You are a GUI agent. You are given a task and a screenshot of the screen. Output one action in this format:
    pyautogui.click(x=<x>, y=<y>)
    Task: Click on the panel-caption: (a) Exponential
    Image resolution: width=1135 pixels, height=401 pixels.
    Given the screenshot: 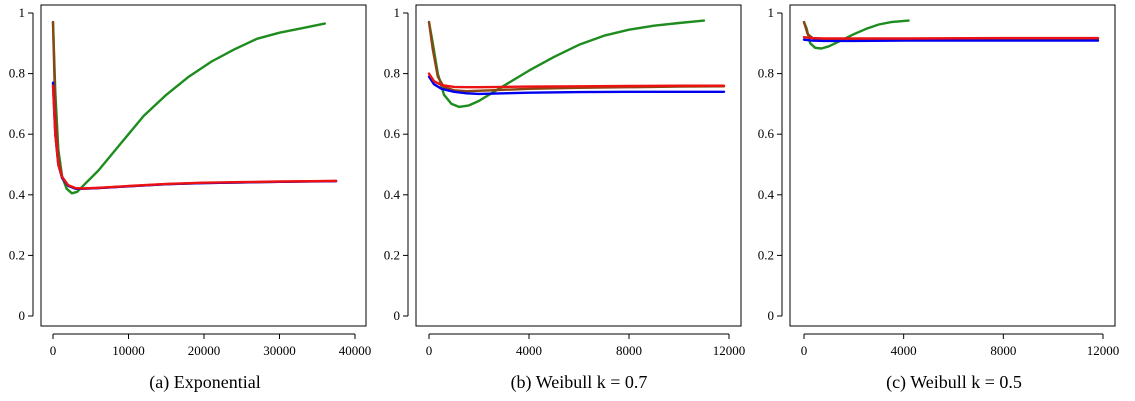 What is the action you would take?
    pyautogui.click(x=204, y=382)
    